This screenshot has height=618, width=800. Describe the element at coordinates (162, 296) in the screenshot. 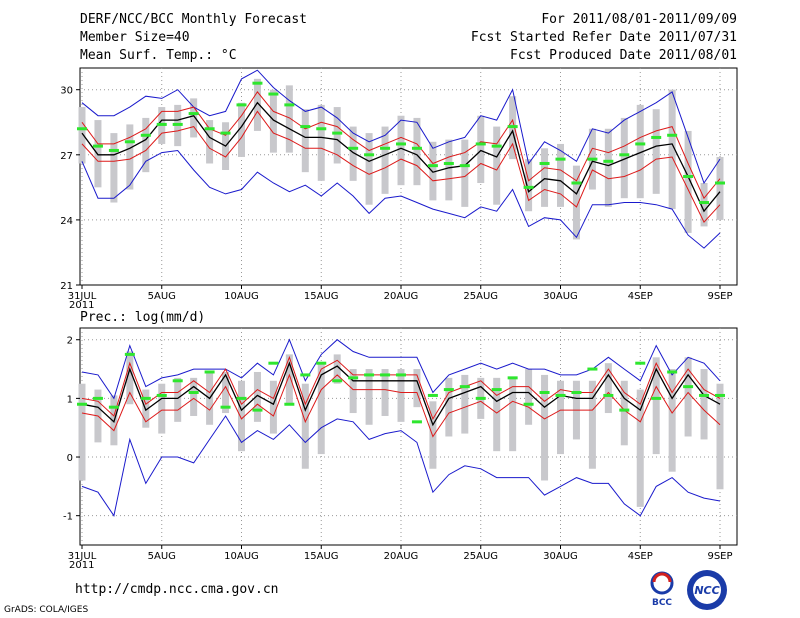

I see `temp-xtick-label: 5AUG` at that location.